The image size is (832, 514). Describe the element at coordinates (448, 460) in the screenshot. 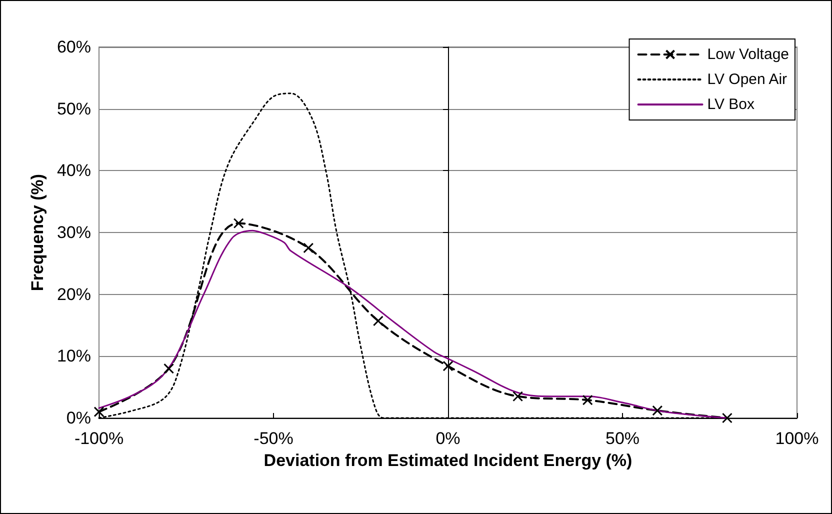

I see `x-axis-title: Deviation from Estimated Incident Energy (%)` at that location.